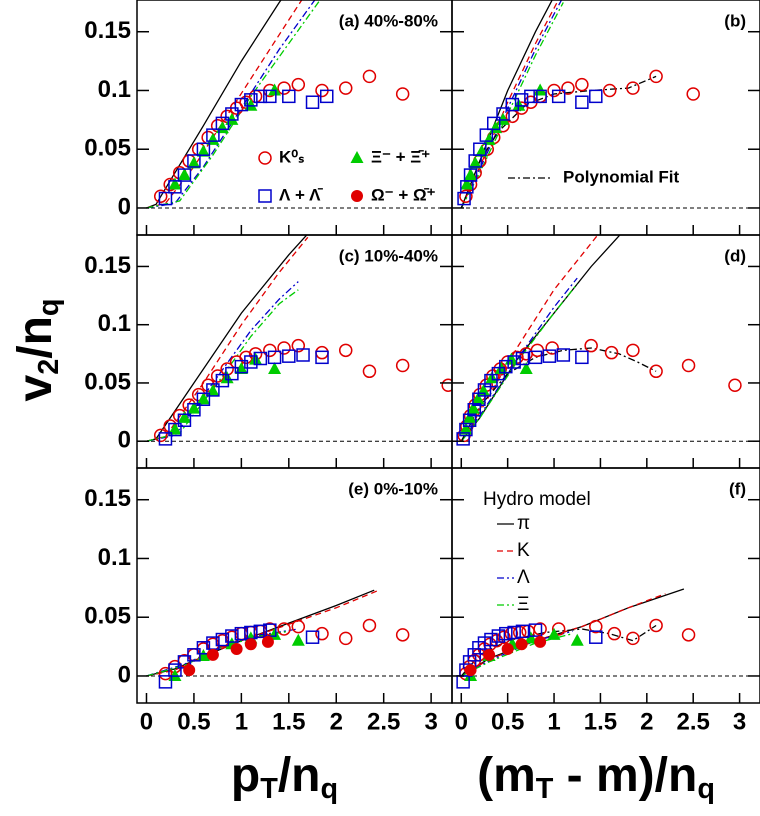  I want to click on axis-title: pT/nq, so click(284, 777).